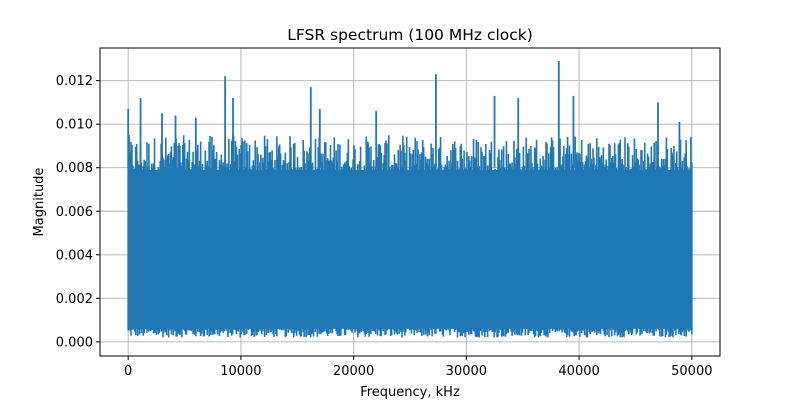 The image size is (800, 400). I want to click on y-tick-label: 0.008, so click(74, 168).